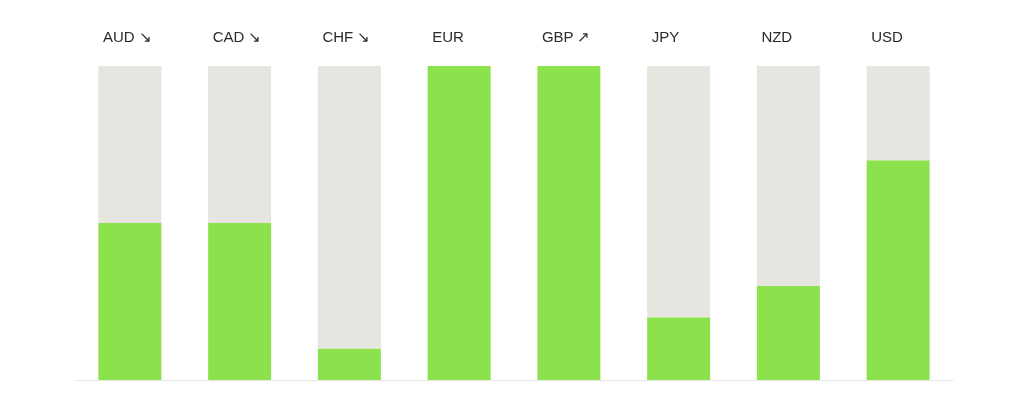 The image size is (1024, 408). What do you see at coordinates (665, 36) in the screenshot?
I see `x-tick-label: JPY` at bounding box center [665, 36].